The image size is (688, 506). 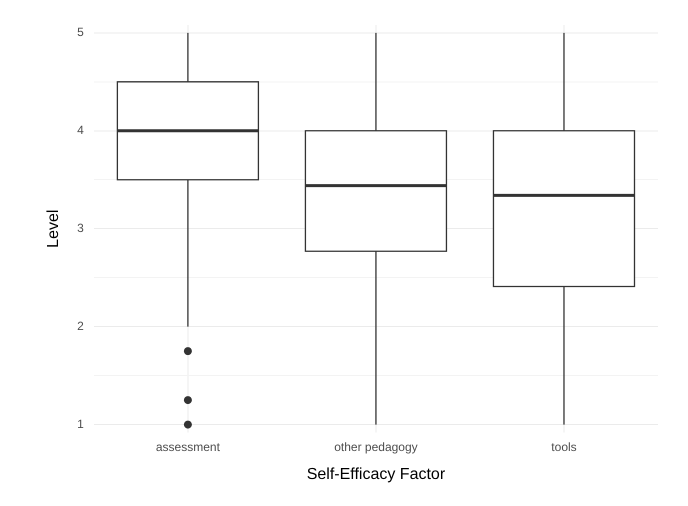 I want to click on y-tick-label: 2, so click(x=80, y=325).